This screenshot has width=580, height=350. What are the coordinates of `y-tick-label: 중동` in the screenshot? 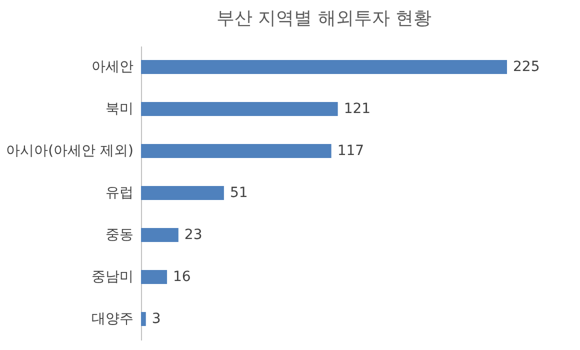 It's located at (120, 235).